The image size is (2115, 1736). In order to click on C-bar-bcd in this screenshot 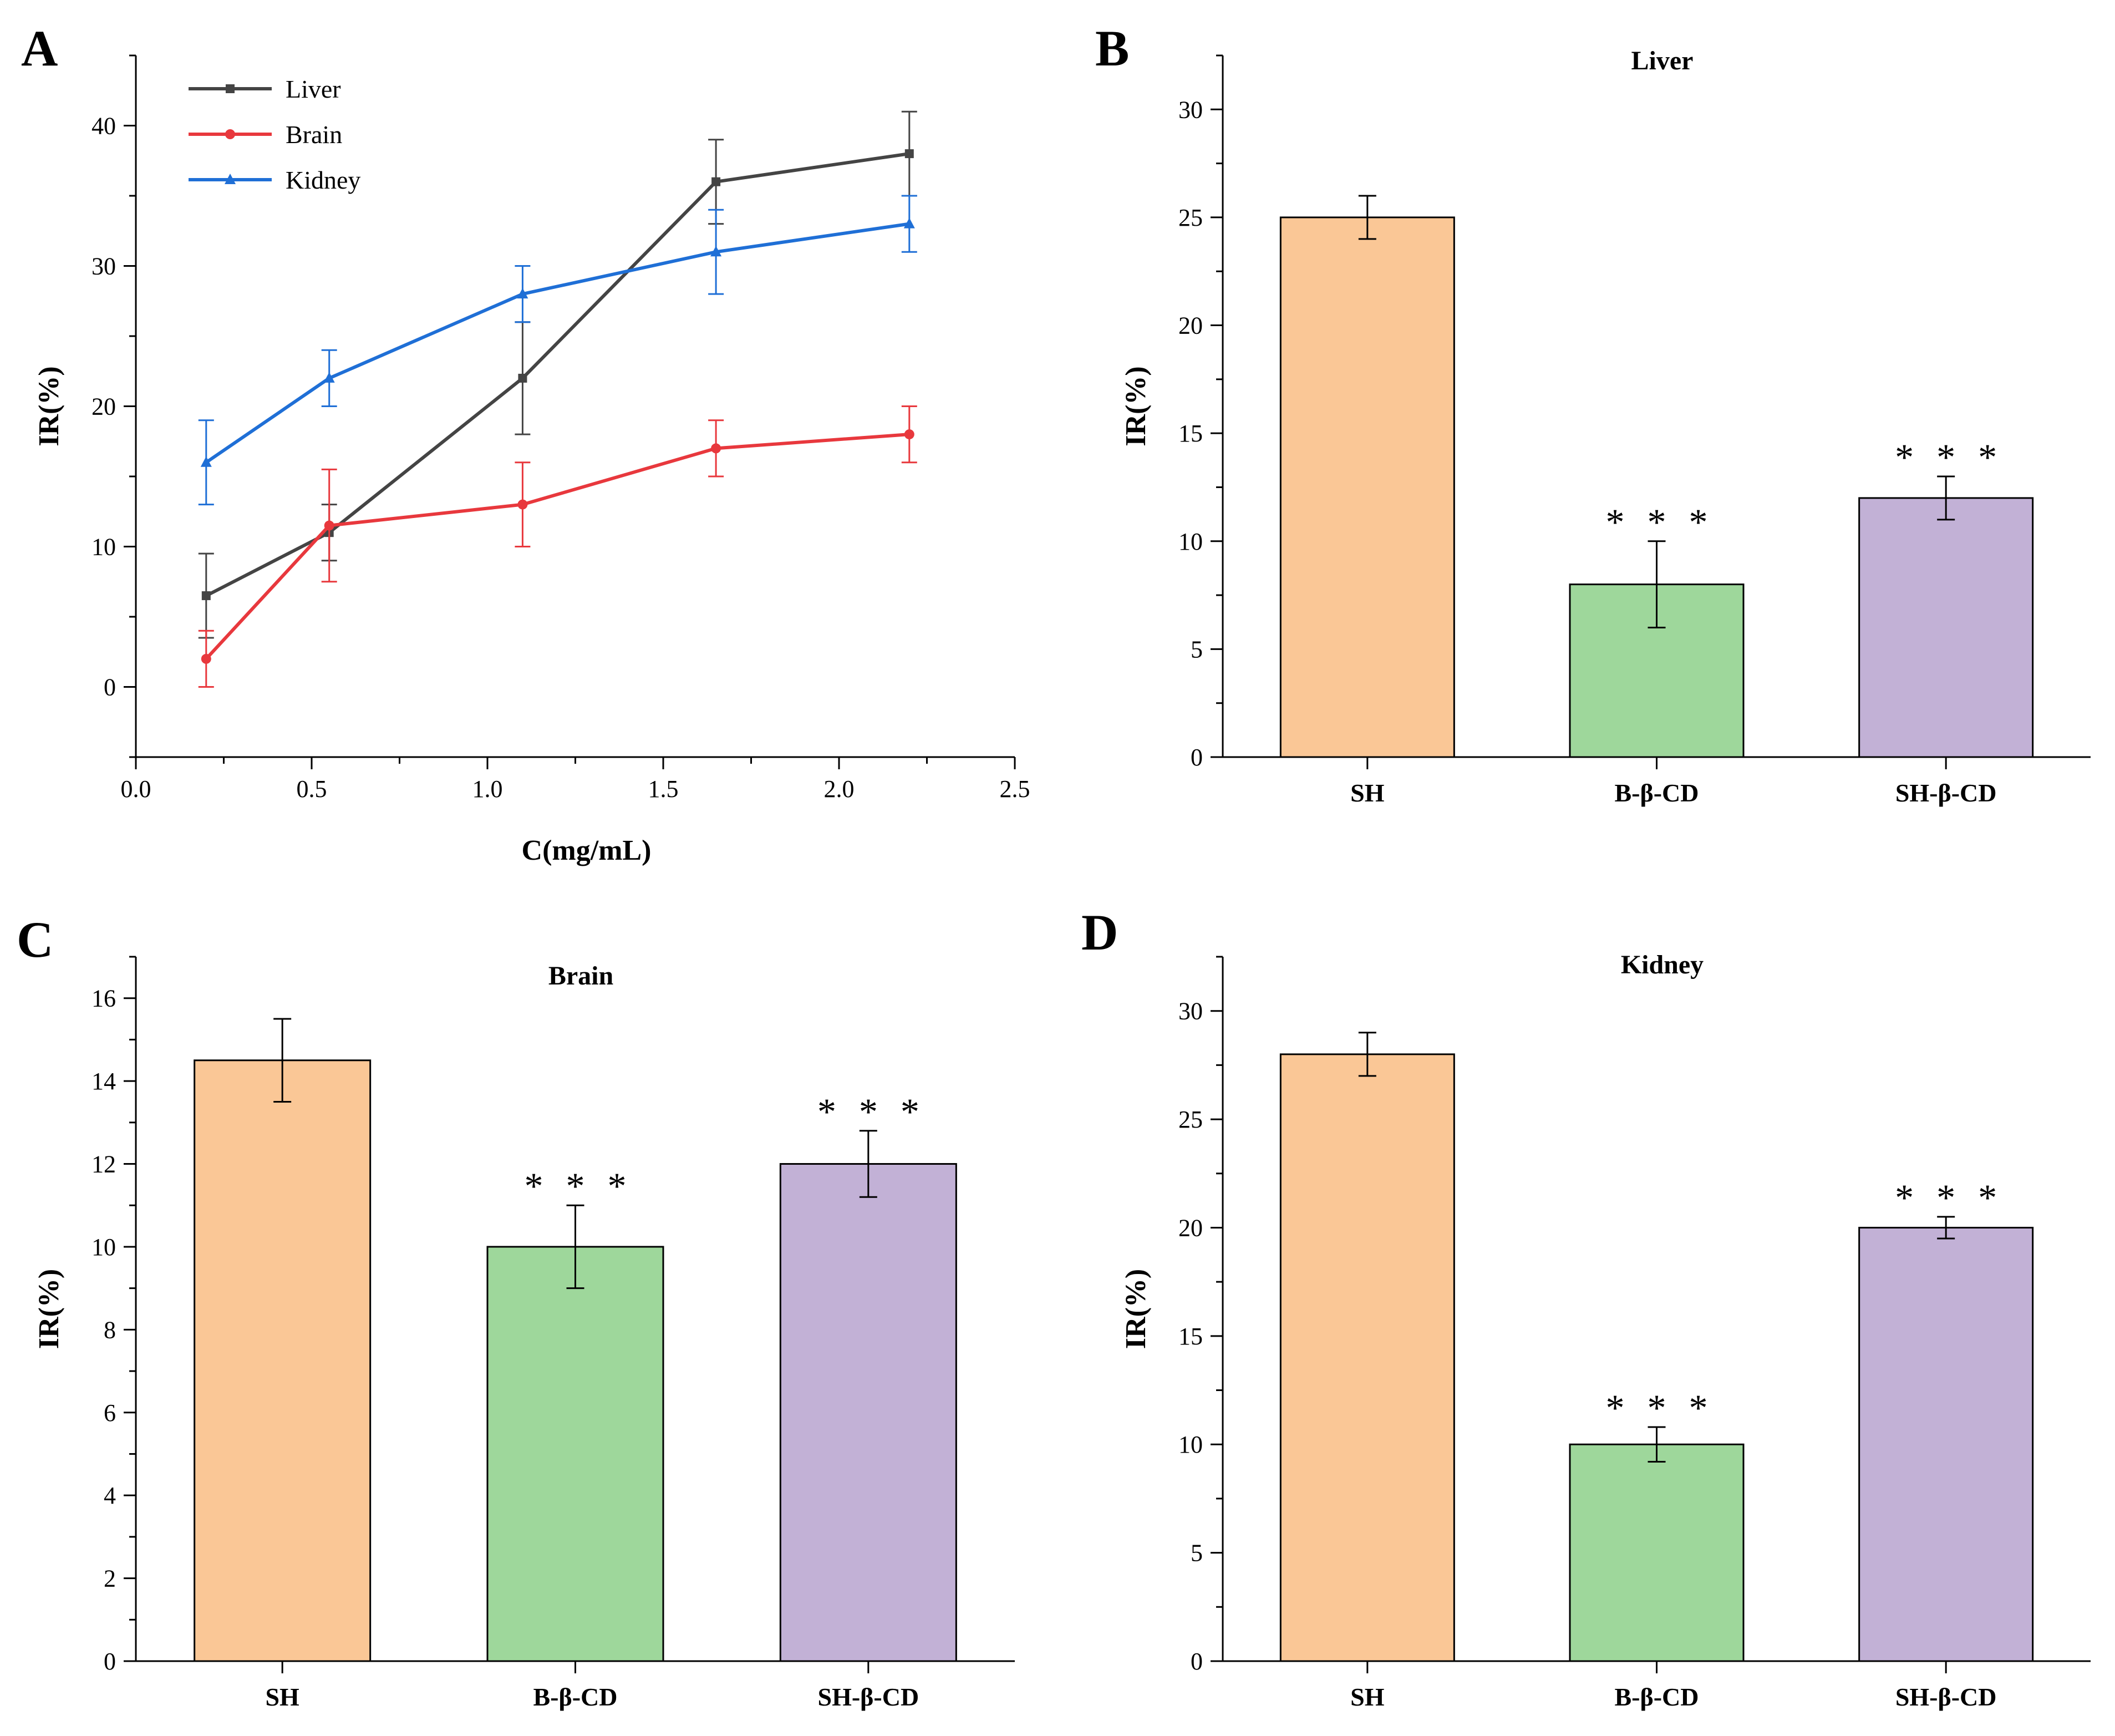, I will do `click(575, 1454)`.